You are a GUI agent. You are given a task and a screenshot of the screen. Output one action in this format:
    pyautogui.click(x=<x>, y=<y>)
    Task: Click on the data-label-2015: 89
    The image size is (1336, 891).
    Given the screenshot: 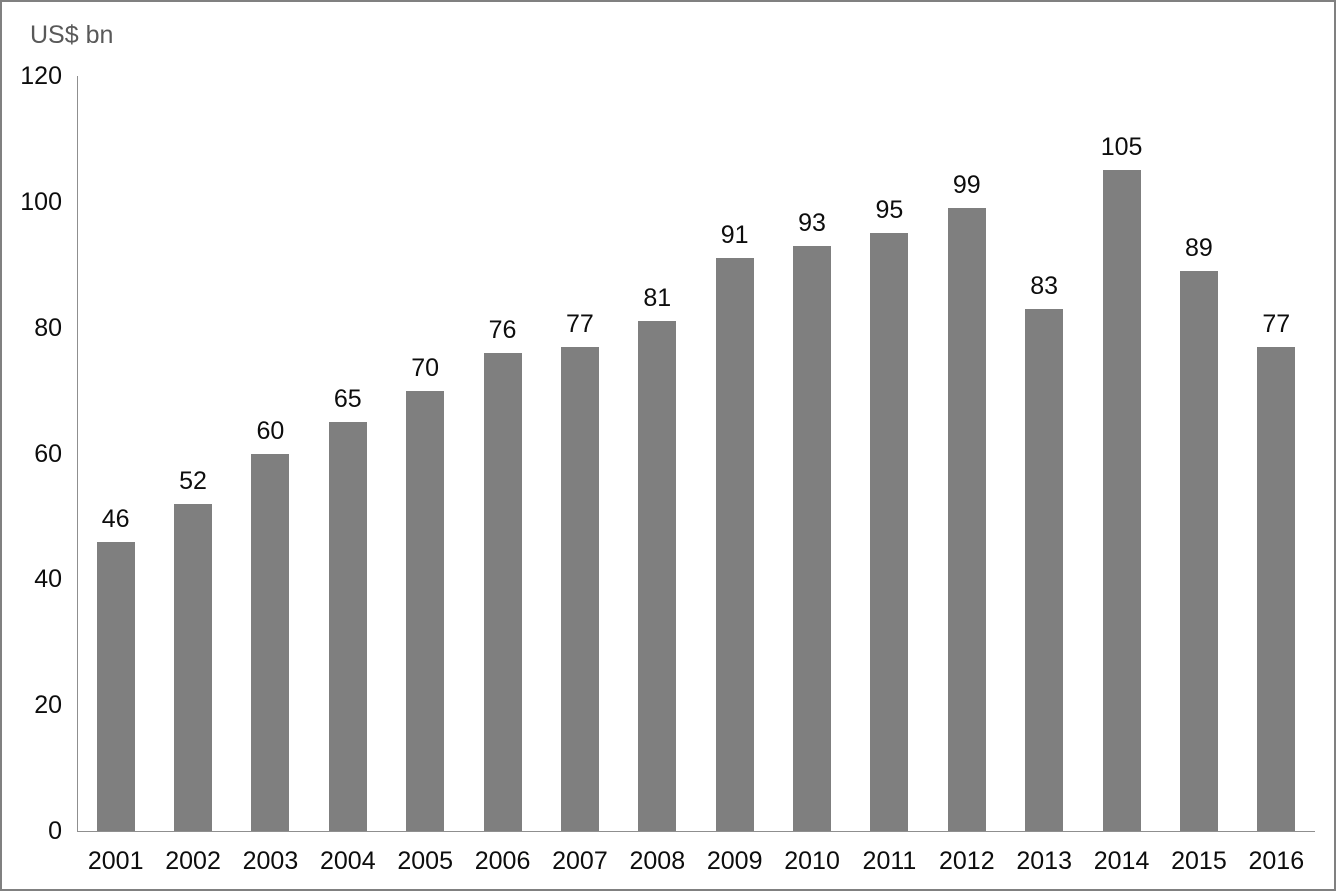 What is the action you would take?
    pyautogui.click(x=1199, y=248)
    